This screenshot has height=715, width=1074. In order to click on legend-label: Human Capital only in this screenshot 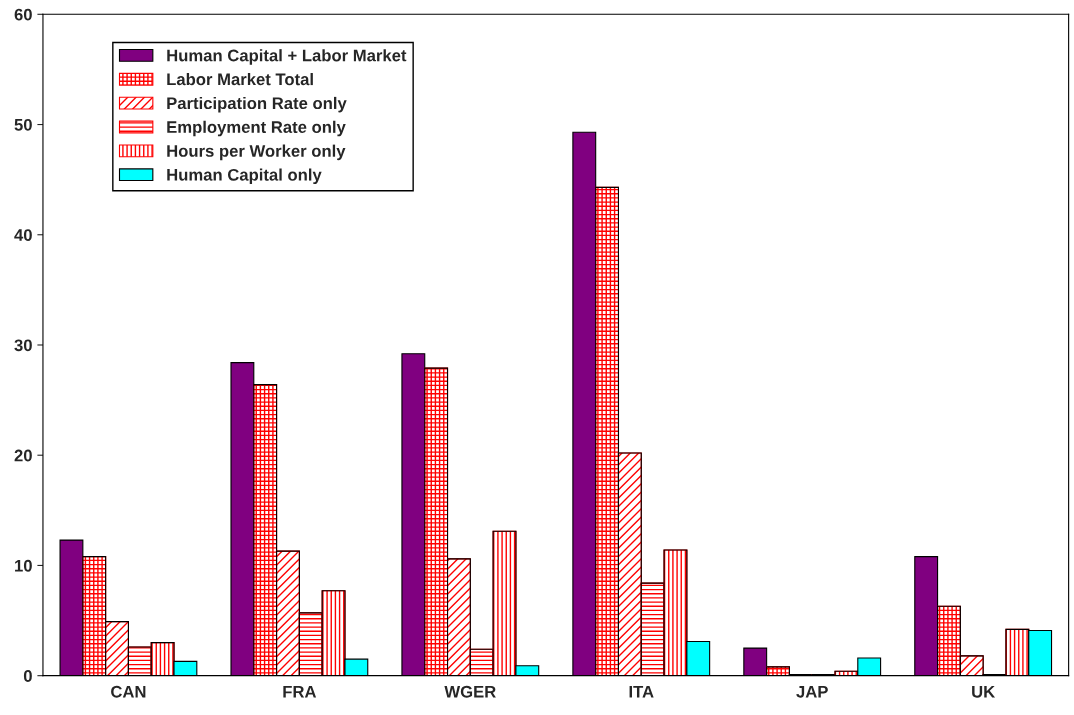, I will do `click(244, 176)`.